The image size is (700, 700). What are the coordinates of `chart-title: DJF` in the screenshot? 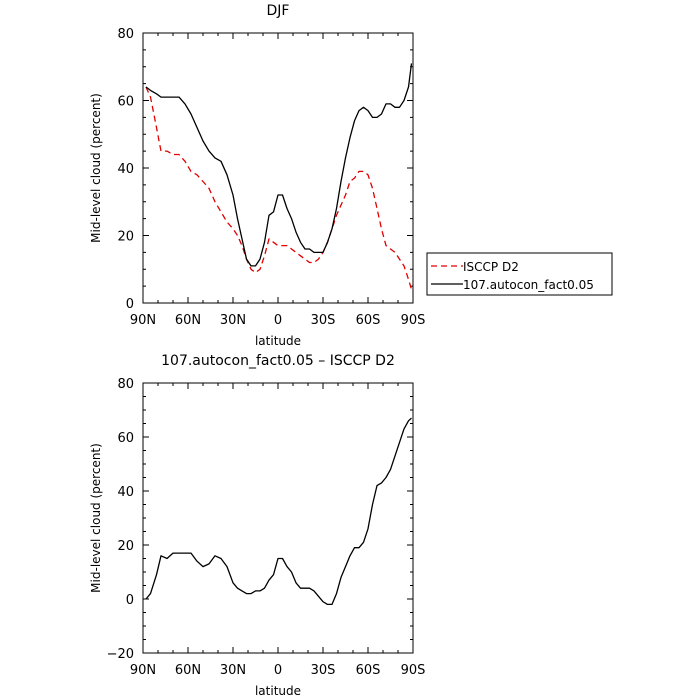 It's located at (278, 11).